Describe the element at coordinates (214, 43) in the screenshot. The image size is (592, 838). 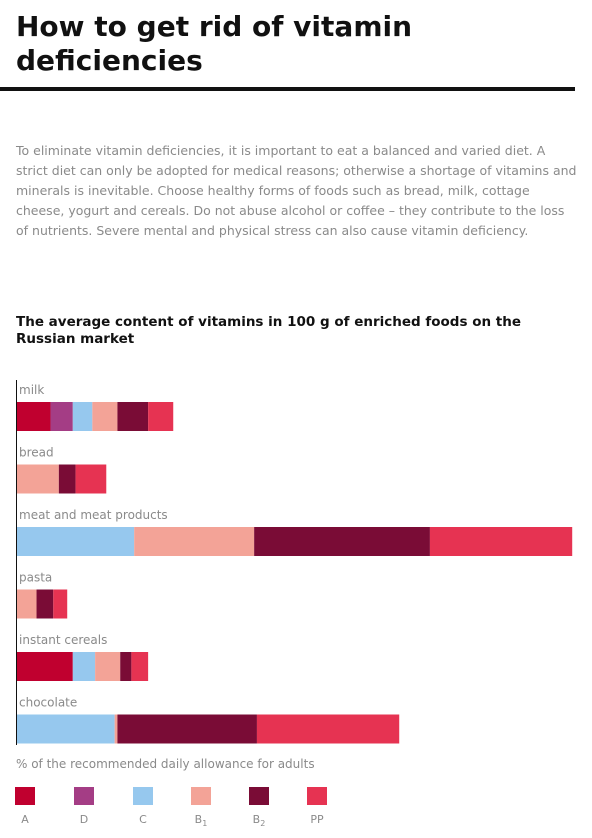
I see `page-title: How to get rid of vitamin deficiencies` at that location.